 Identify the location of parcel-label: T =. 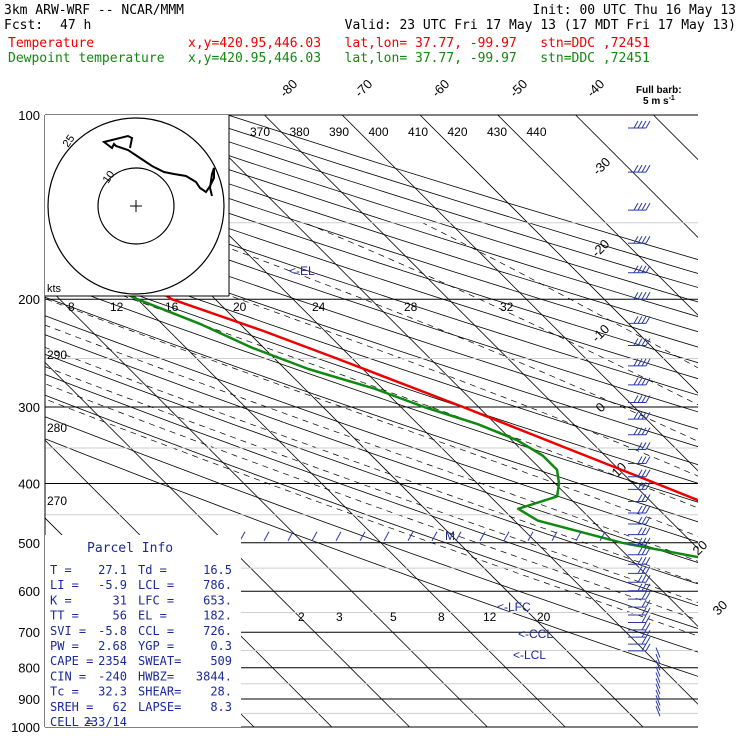
(61, 570).